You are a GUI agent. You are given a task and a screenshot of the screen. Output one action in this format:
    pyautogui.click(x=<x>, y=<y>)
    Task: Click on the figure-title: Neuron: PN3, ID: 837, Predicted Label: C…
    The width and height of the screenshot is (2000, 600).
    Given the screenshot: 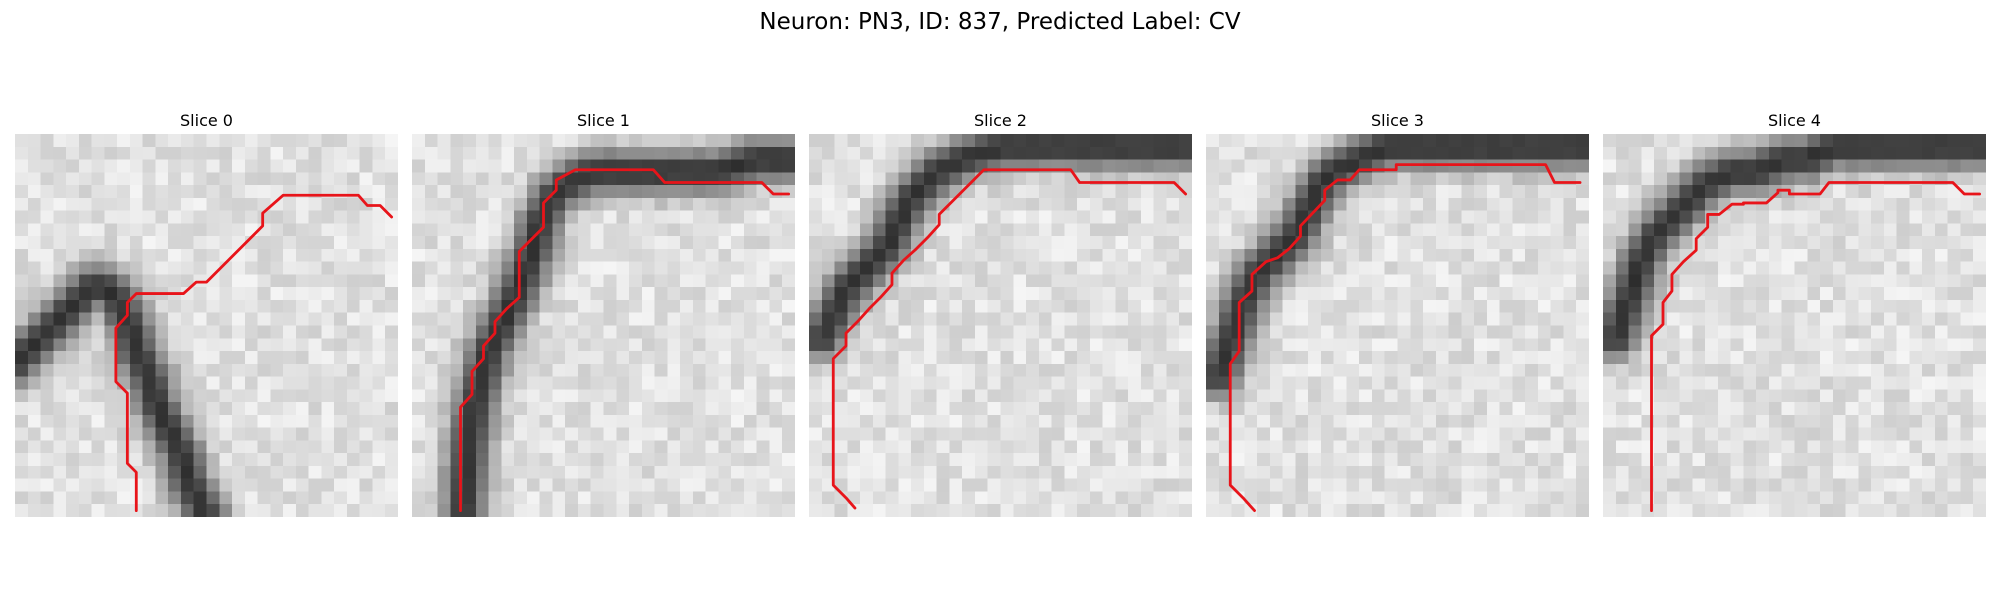 What is the action you would take?
    pyautogui.click(x=1000, y=22)
    